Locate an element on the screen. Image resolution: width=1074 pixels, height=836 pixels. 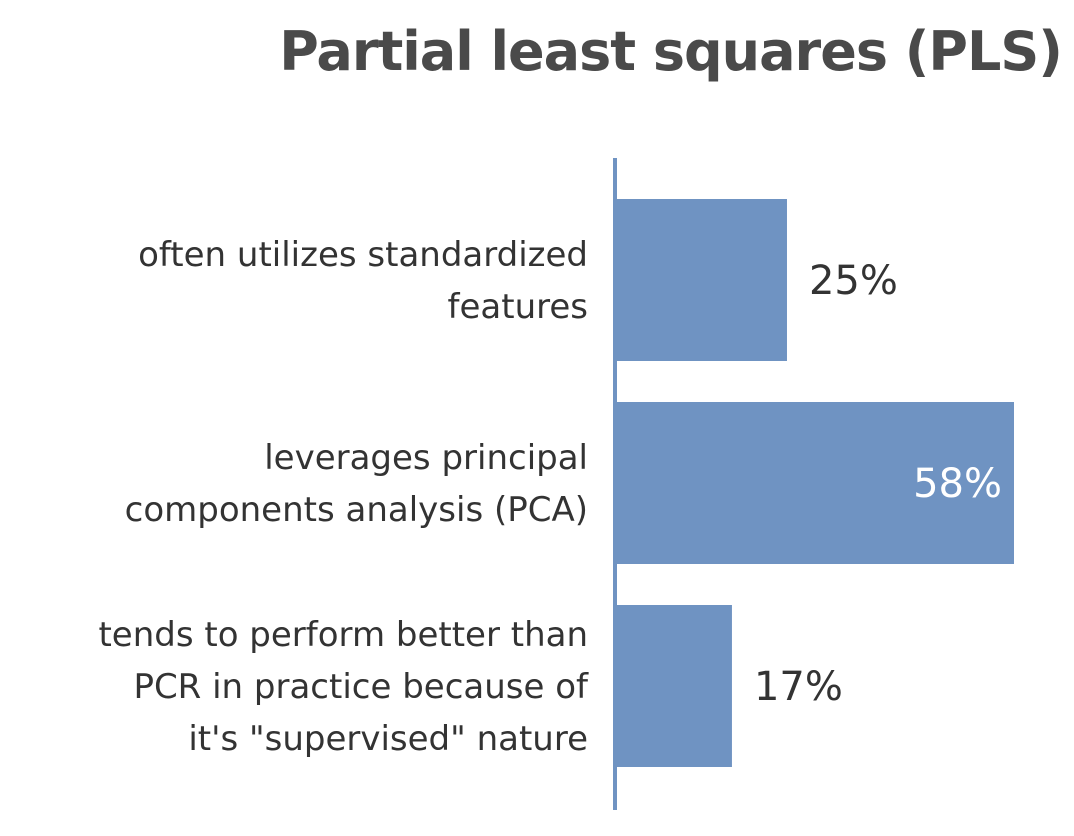
value-labels-layer: 25% 58% 17% is located at coordinates (878, 484).